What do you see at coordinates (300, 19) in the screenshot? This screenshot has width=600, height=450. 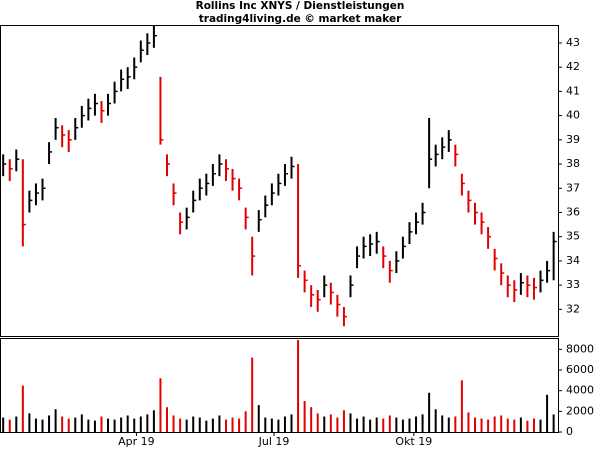 I see `chart-subtitle: trading4living.de © market maker` at bounding box center [300, 19].